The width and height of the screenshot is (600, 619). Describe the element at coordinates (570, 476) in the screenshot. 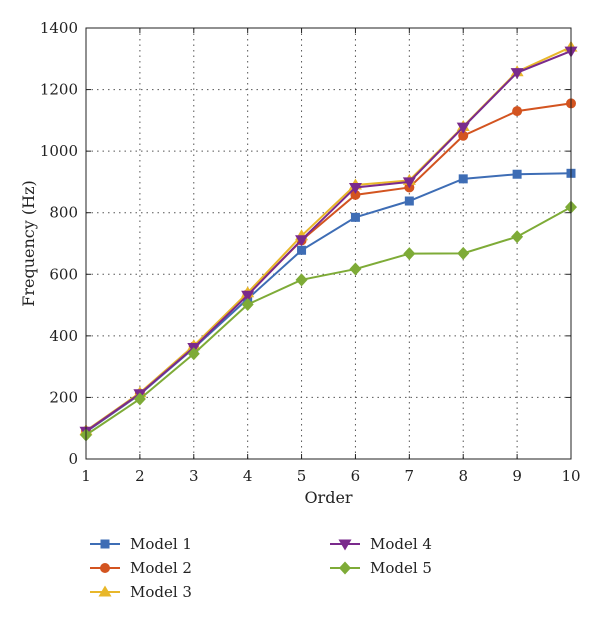

I see `x-tick-label: 10` at that location.